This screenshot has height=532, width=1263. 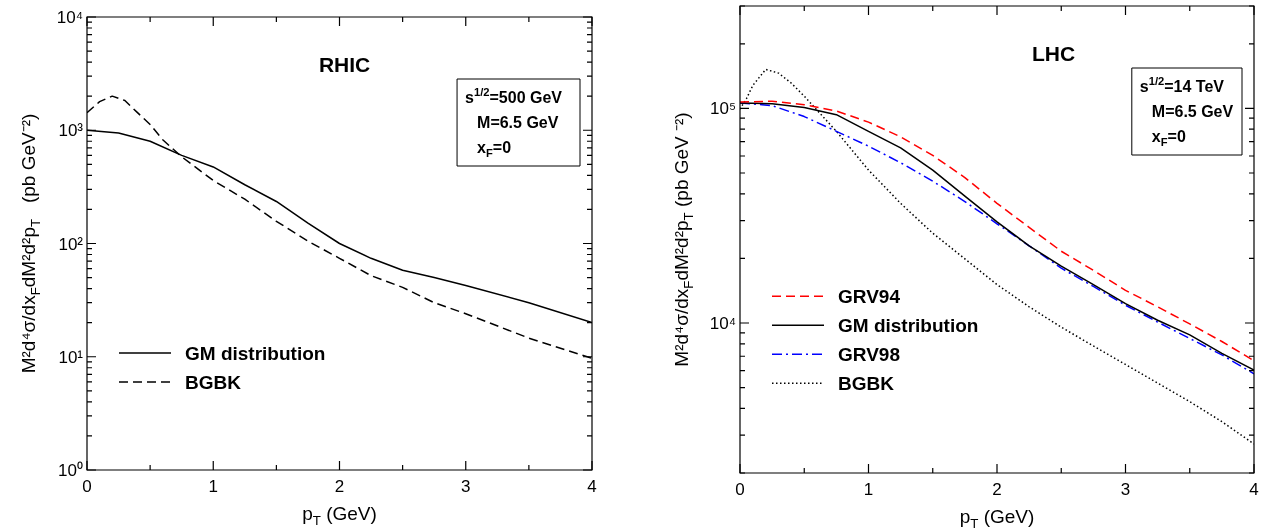 What do you see at coordinates (71, 131) in the screenshot?
I see `y-tick-label: 10³` at bounding box center [71, 131].